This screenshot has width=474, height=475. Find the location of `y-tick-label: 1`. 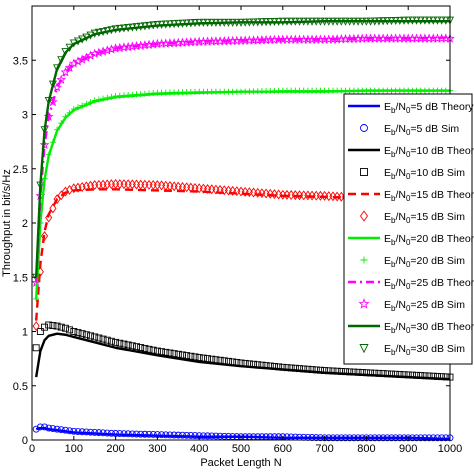

y-tick-label: 1 is located at coordinates (25, 333).